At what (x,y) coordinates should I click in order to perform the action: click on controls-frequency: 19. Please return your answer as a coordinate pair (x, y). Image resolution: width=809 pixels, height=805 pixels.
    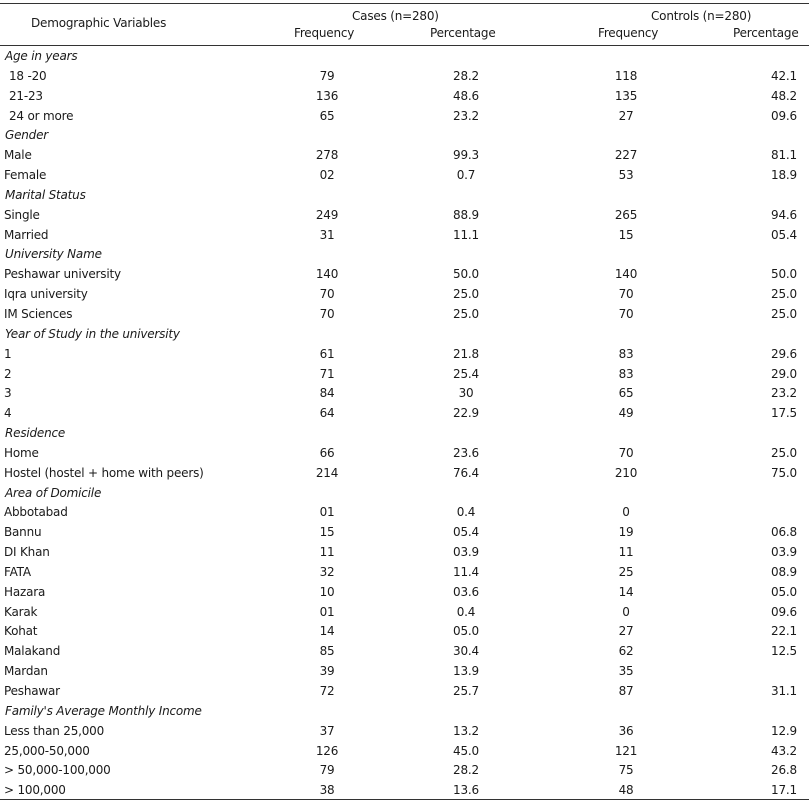
    Looking at the image, I should click on (626, 532).